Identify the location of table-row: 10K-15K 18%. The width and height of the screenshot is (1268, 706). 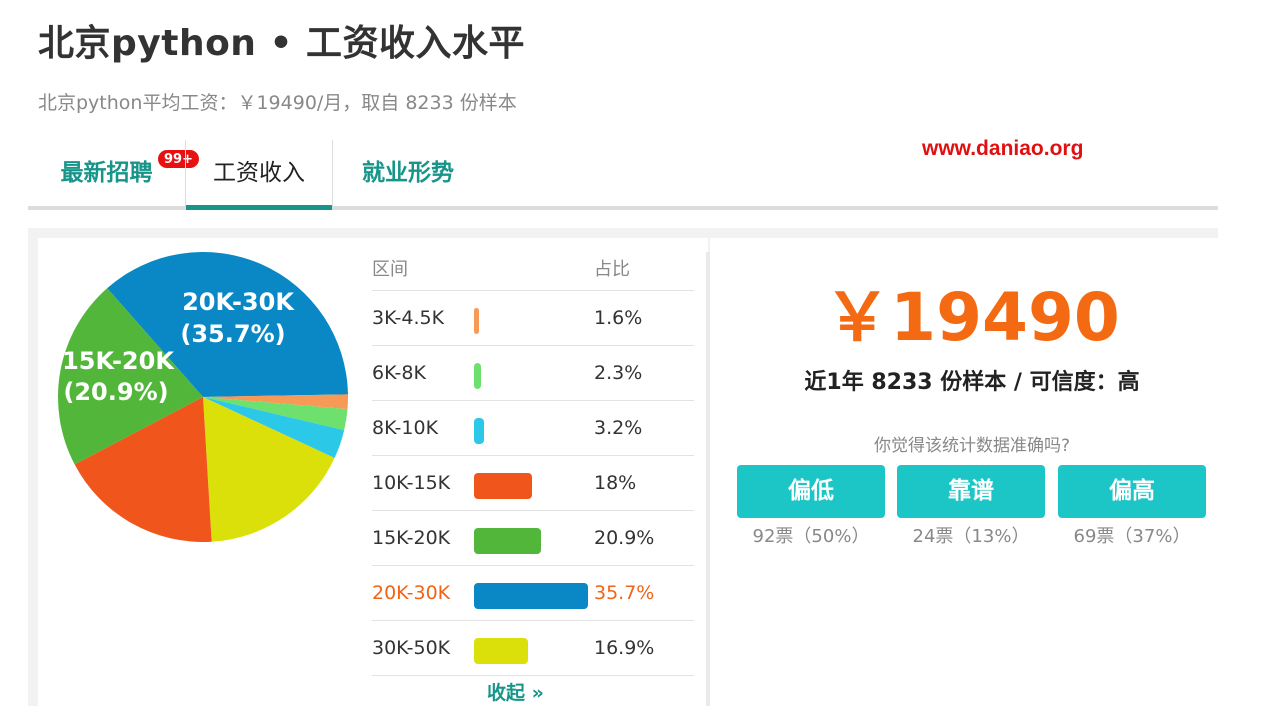
(533, 483).